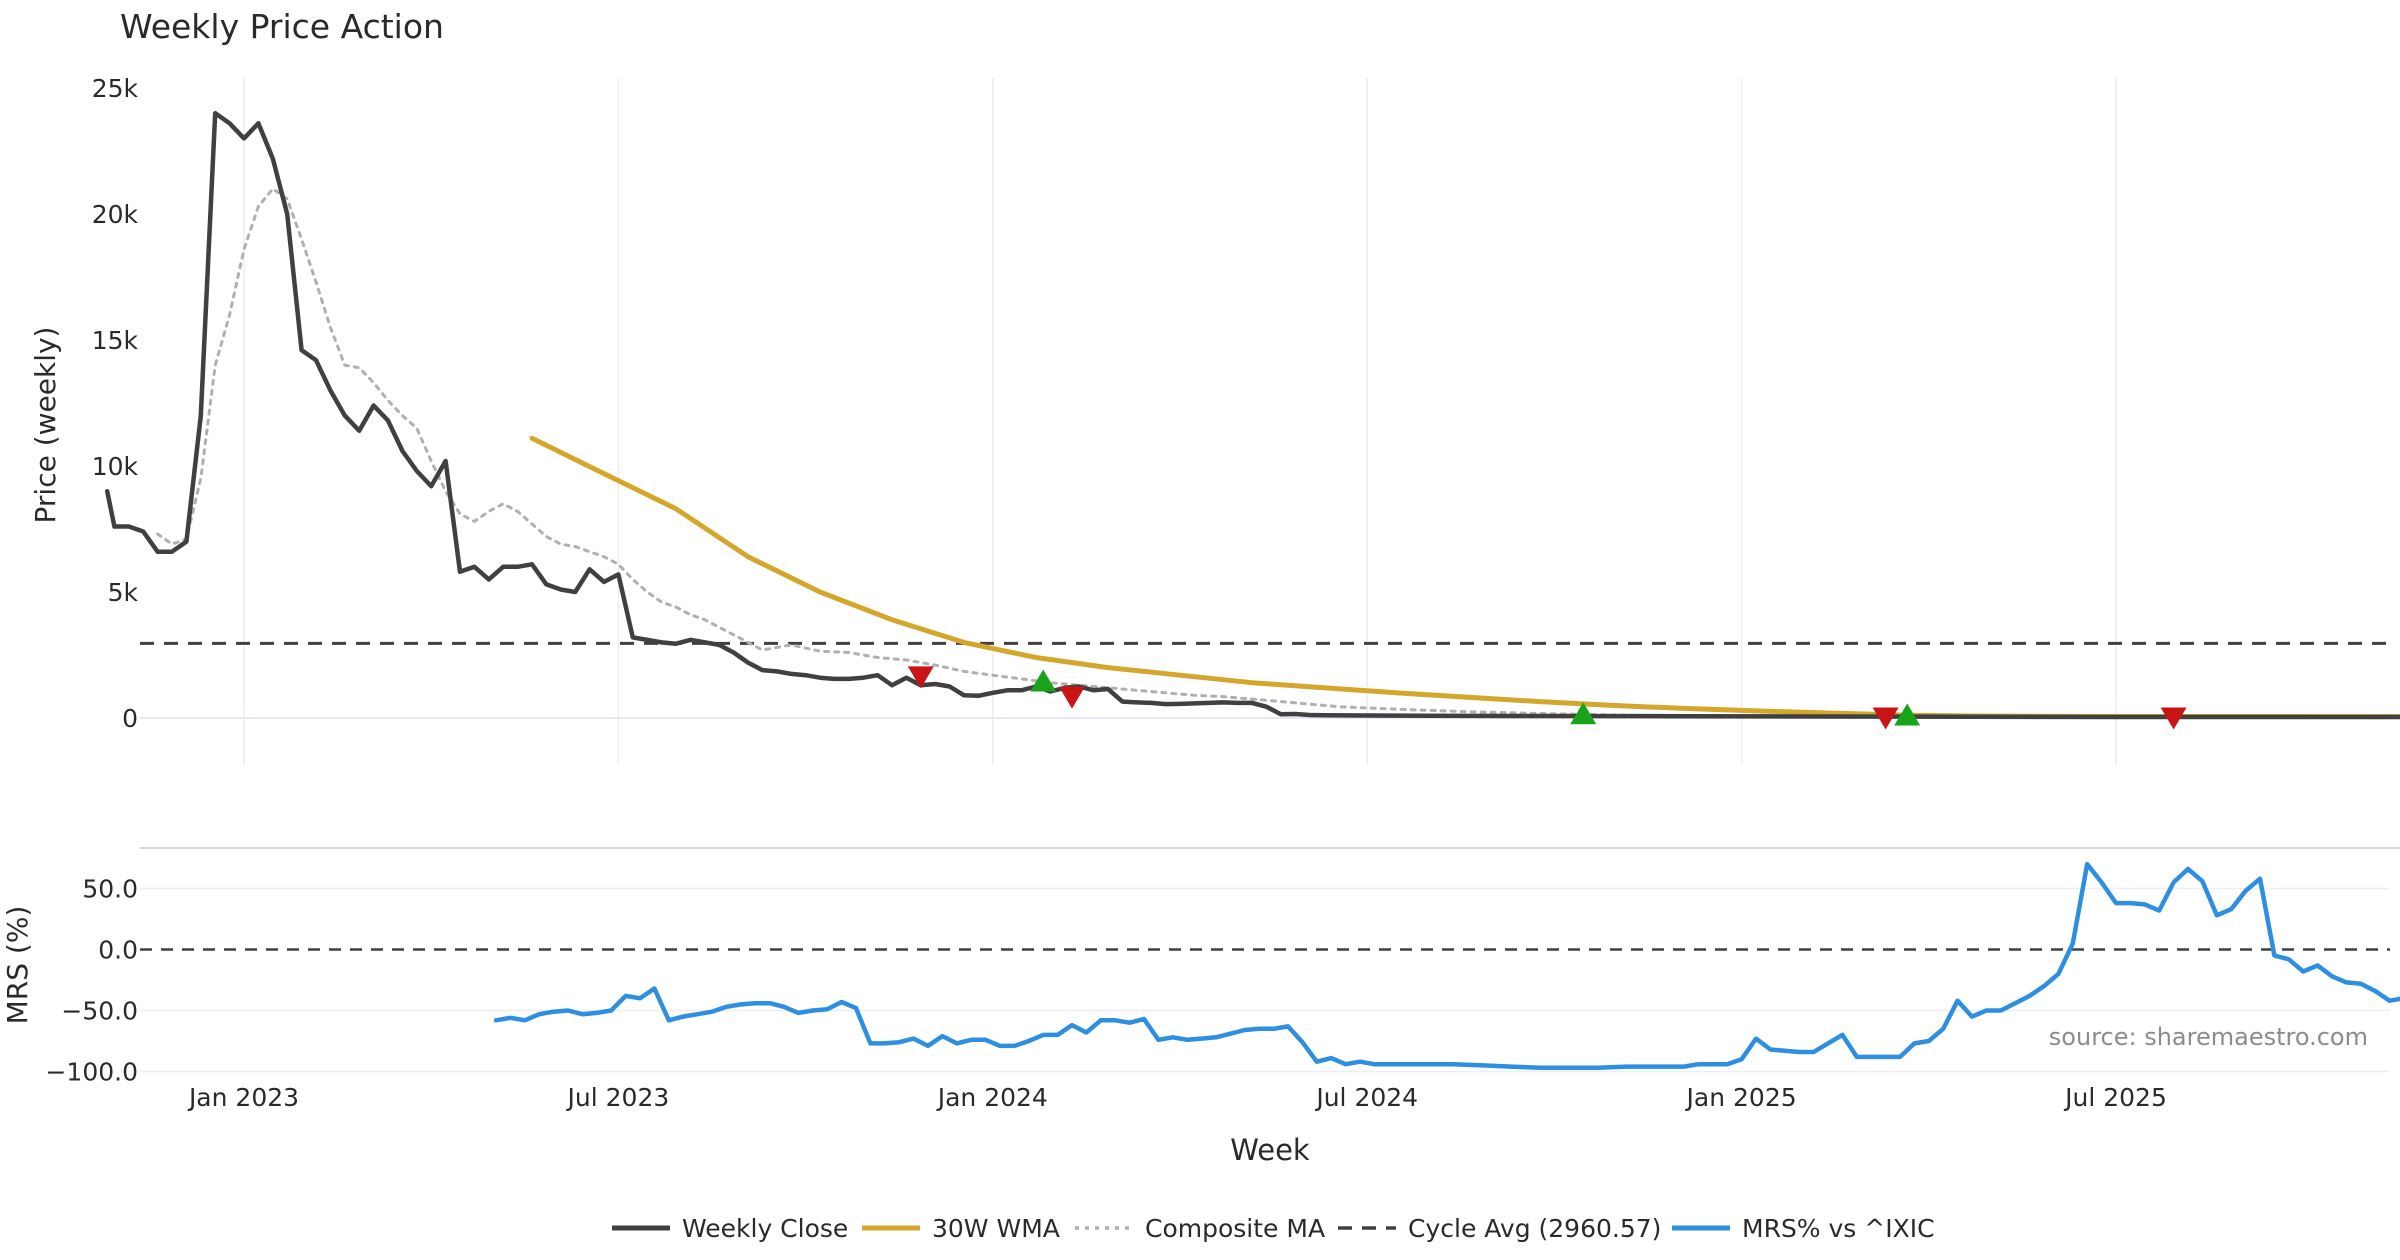  I want to click on price-y-tick-25k: 25k, so click(115, 88).